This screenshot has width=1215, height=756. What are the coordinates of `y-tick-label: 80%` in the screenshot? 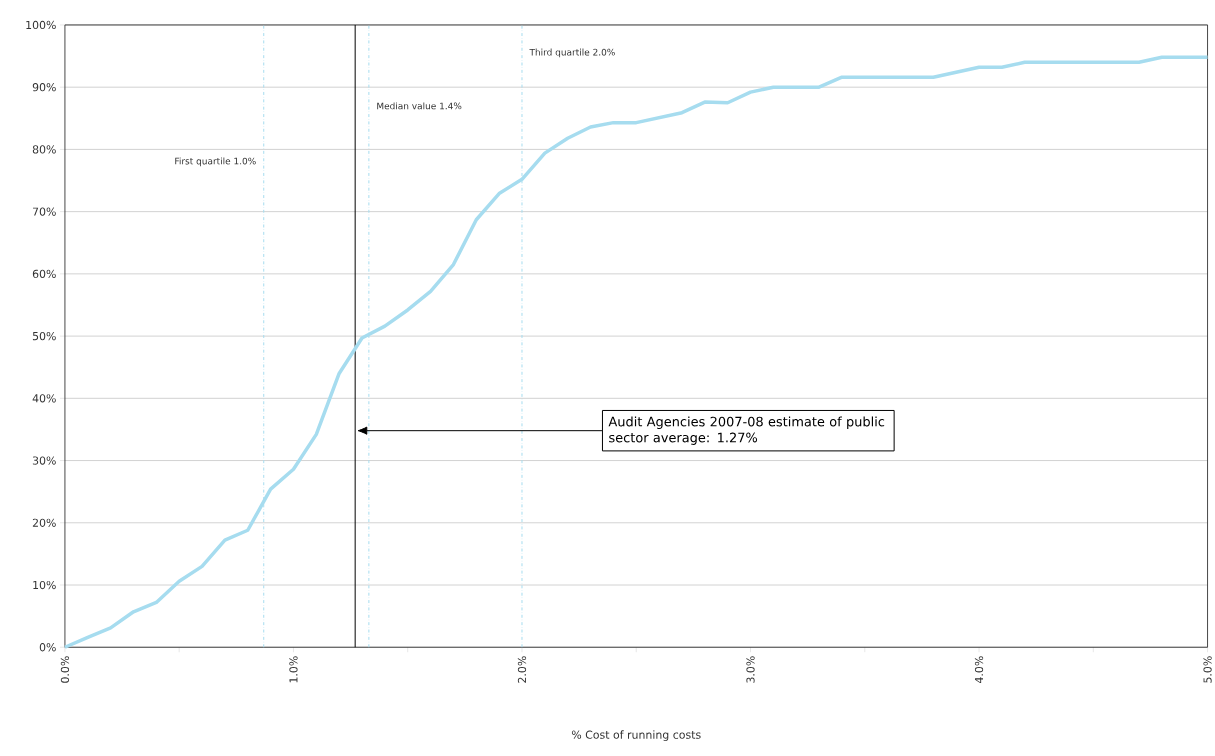 It's located at (44, 149).